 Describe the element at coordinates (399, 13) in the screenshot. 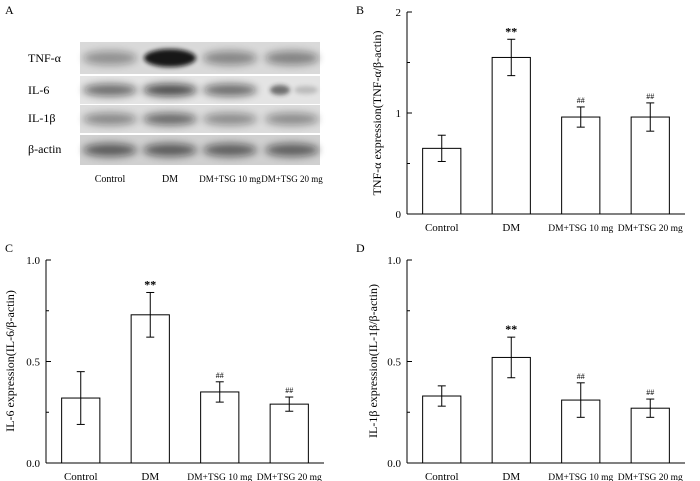

I see `y-tick-label: 2` at that location.